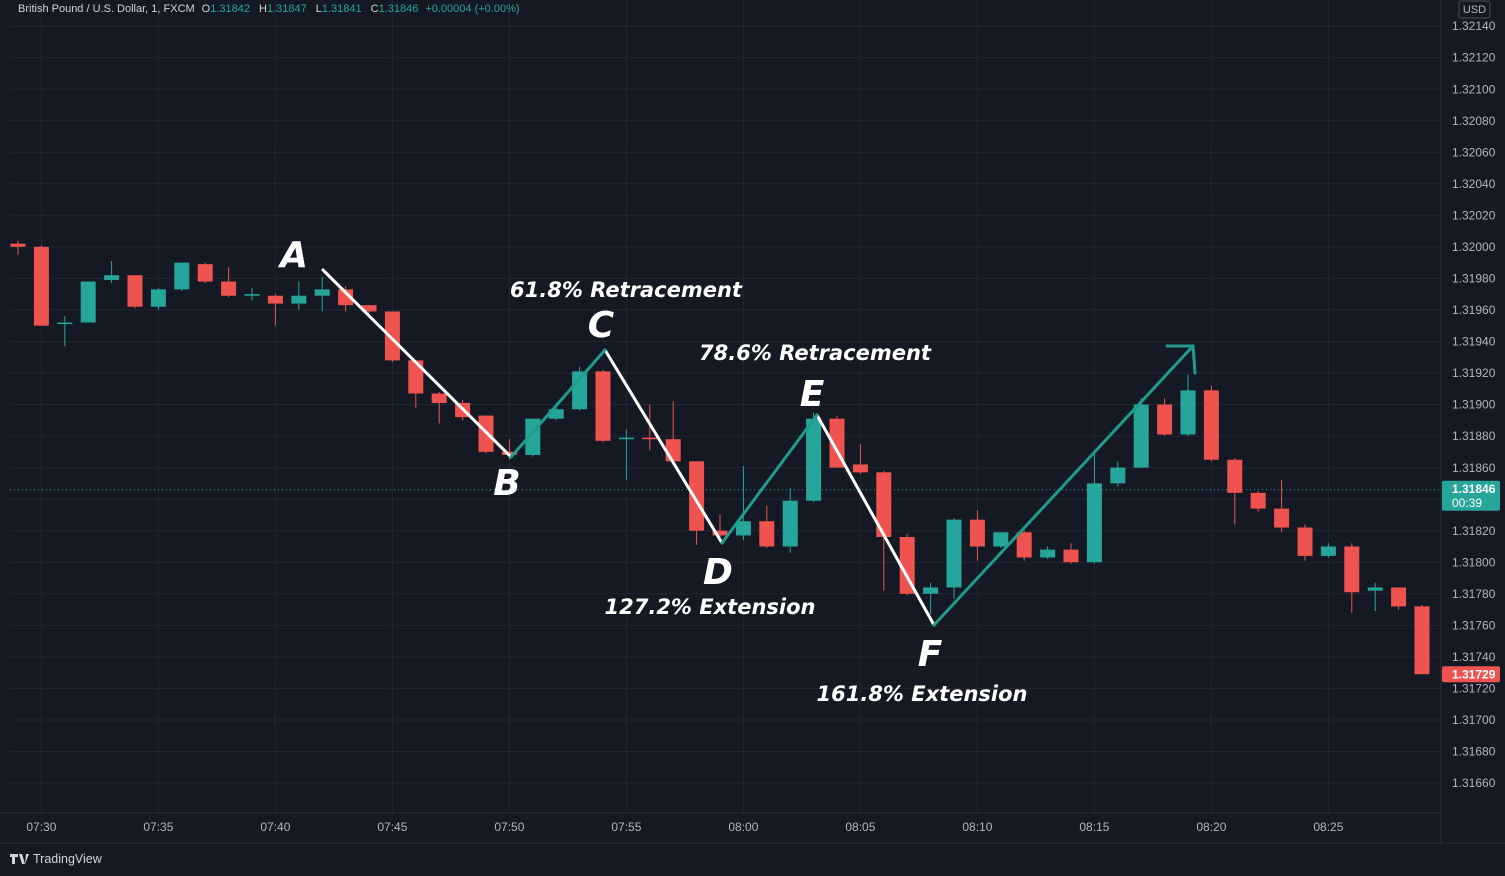 This screenshot has height=876, width=1505. Describe the element at coordinates (1474, 26) in the screenshot. I see `y-tick-label: 1.32140` at that location.